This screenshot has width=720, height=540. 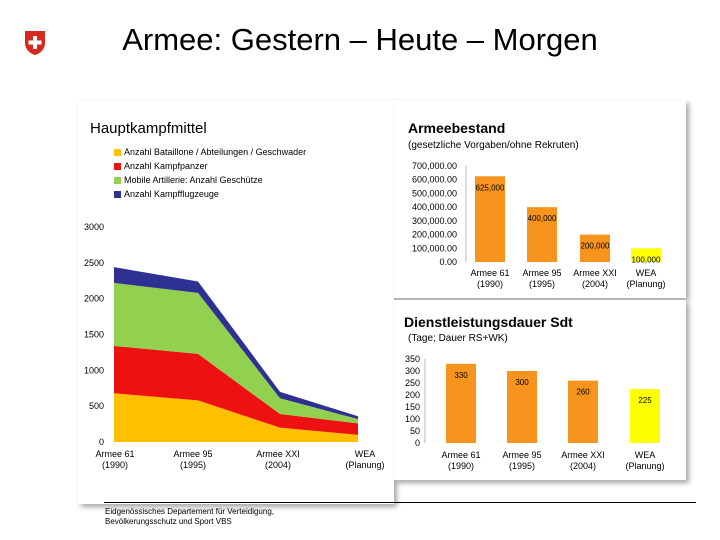 What do you see at coordinates (434, 221) in the screenshot?
I see `y-tick-label: 300,000.00` at bounding box center [434, 221].